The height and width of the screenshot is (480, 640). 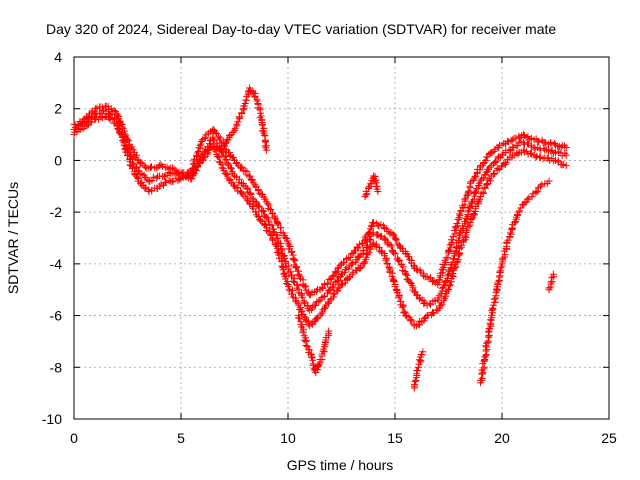 I want to click on y-tick-labels: -10 -8 -6 -4 -2 0 2 4, so click(x=52, y=238).